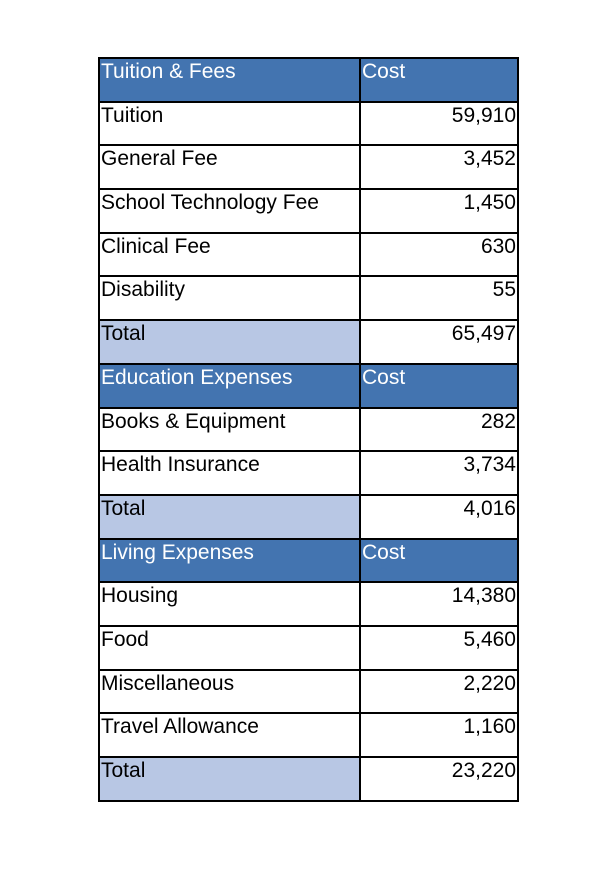 The height and width of the screenshot is (886, 604). Describe the element at coordinates (229, 167) in the screenshot. I see `item-label: General Fee` at that location.